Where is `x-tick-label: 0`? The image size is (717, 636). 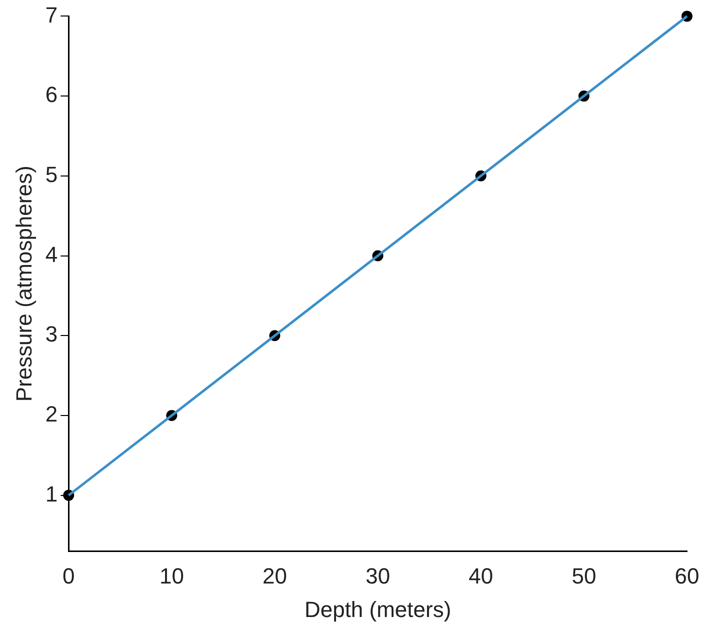
x-tick-label: 0 is located at coordinates (68, 575).